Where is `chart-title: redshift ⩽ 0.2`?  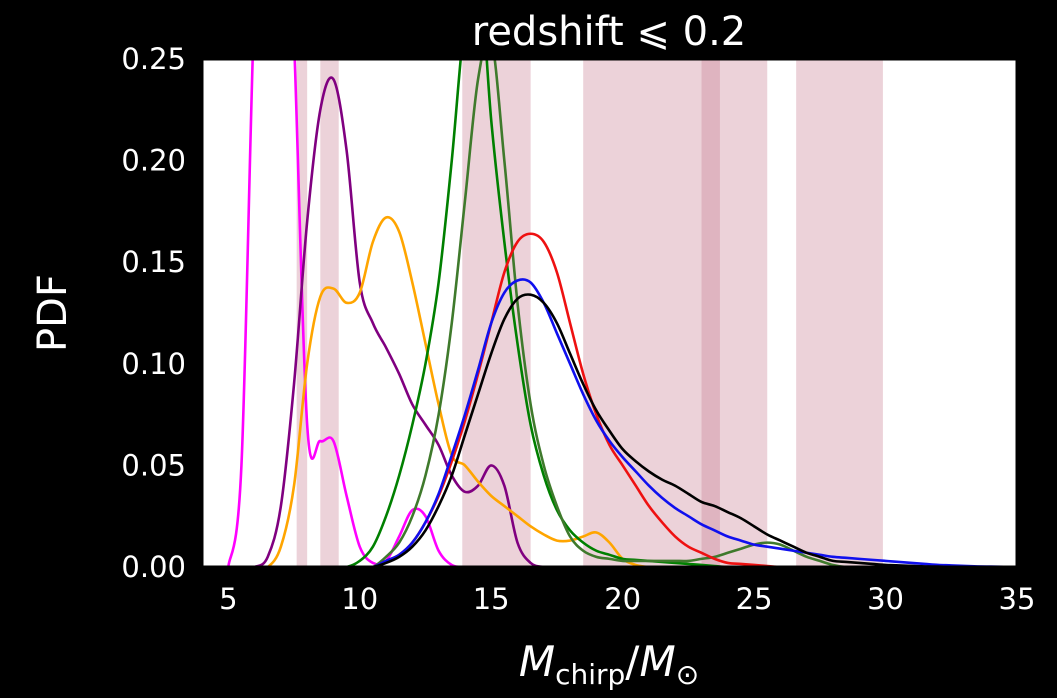 chart-title: redshift ⩽ 0.2 is located at coordinates (609, 32).